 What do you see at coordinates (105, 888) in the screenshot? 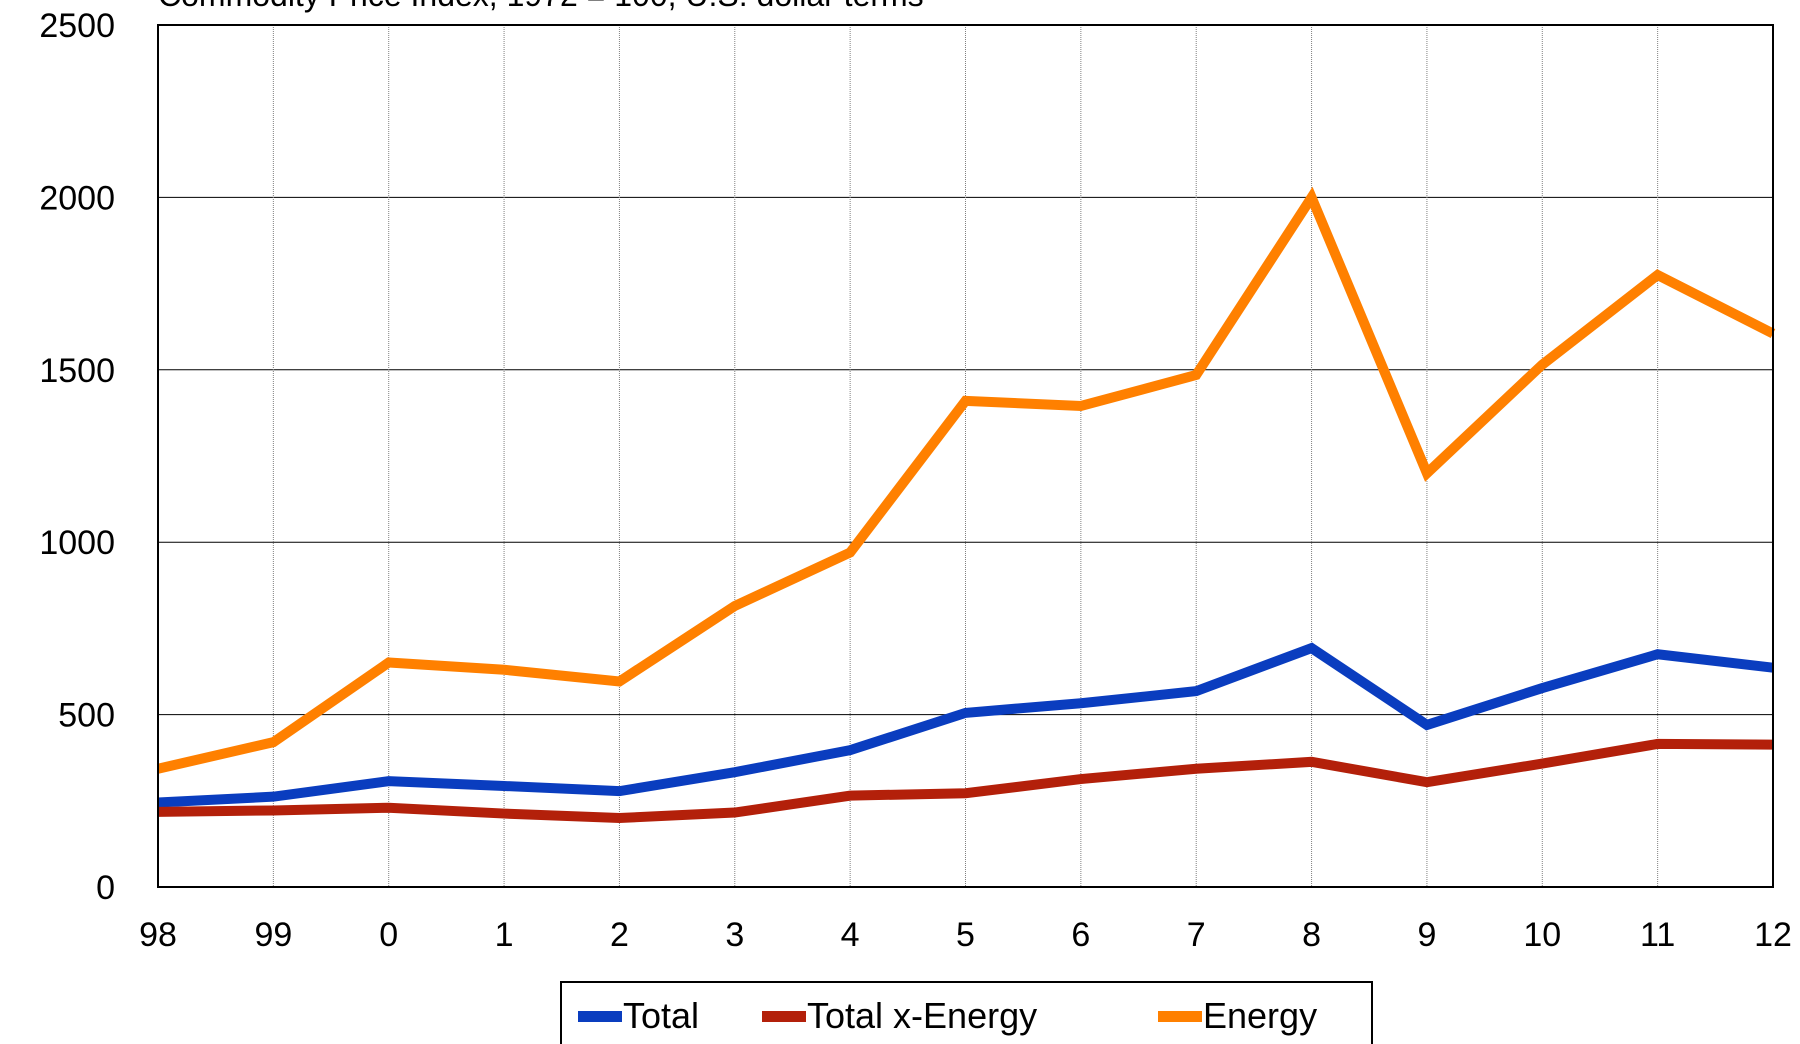
I see `y-tick-label: 0` at bounding box center [105, 888].